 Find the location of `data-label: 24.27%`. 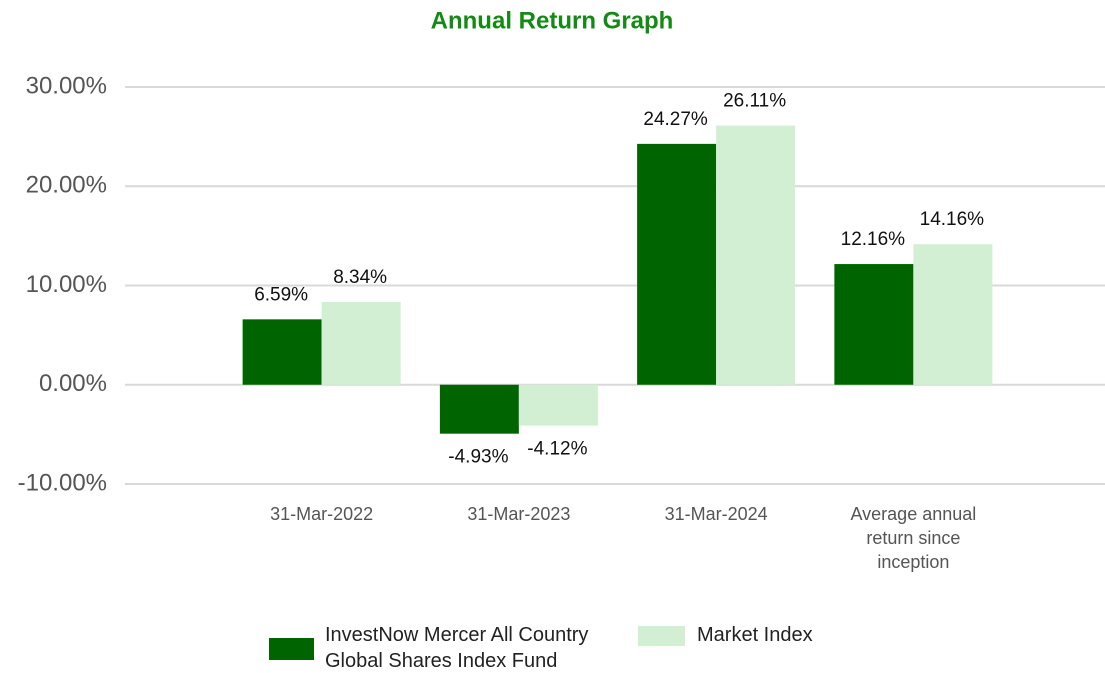

data-label: 24.27% is located at coordinates (675, 119).